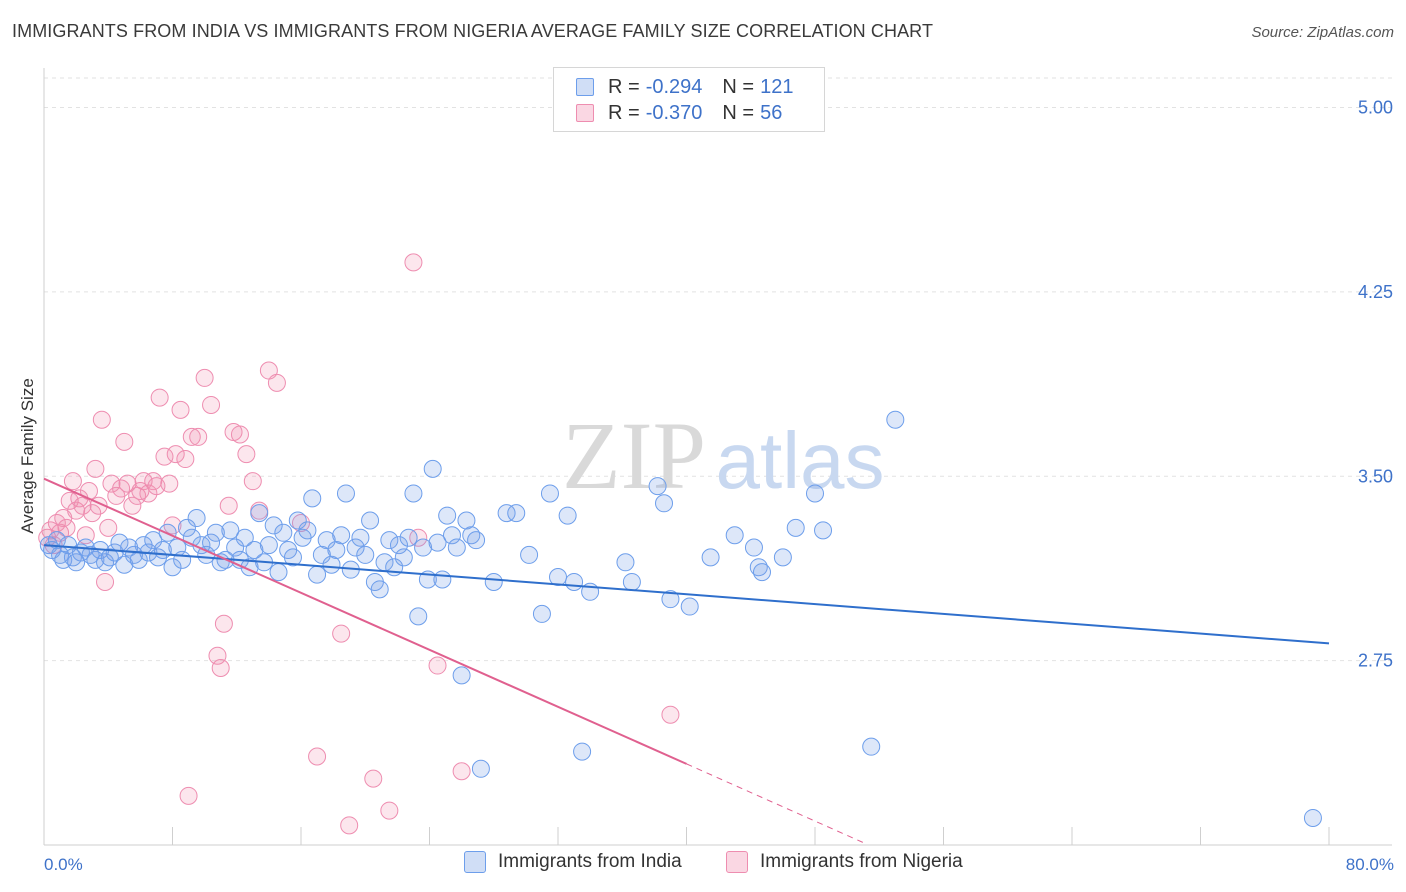 Image resolution: width=1406 pixels, height=892 pixels. What do you see at coordinates (1322, 32) in the screenshot?
I see `source-label: Source: ZipAtlas.com` at bounding box center [1322, 32].